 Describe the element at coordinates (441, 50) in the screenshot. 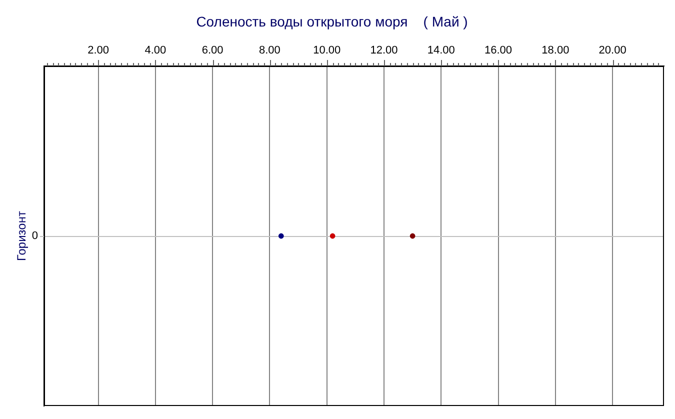

I see `x-tick-label: 14.00` at that location.